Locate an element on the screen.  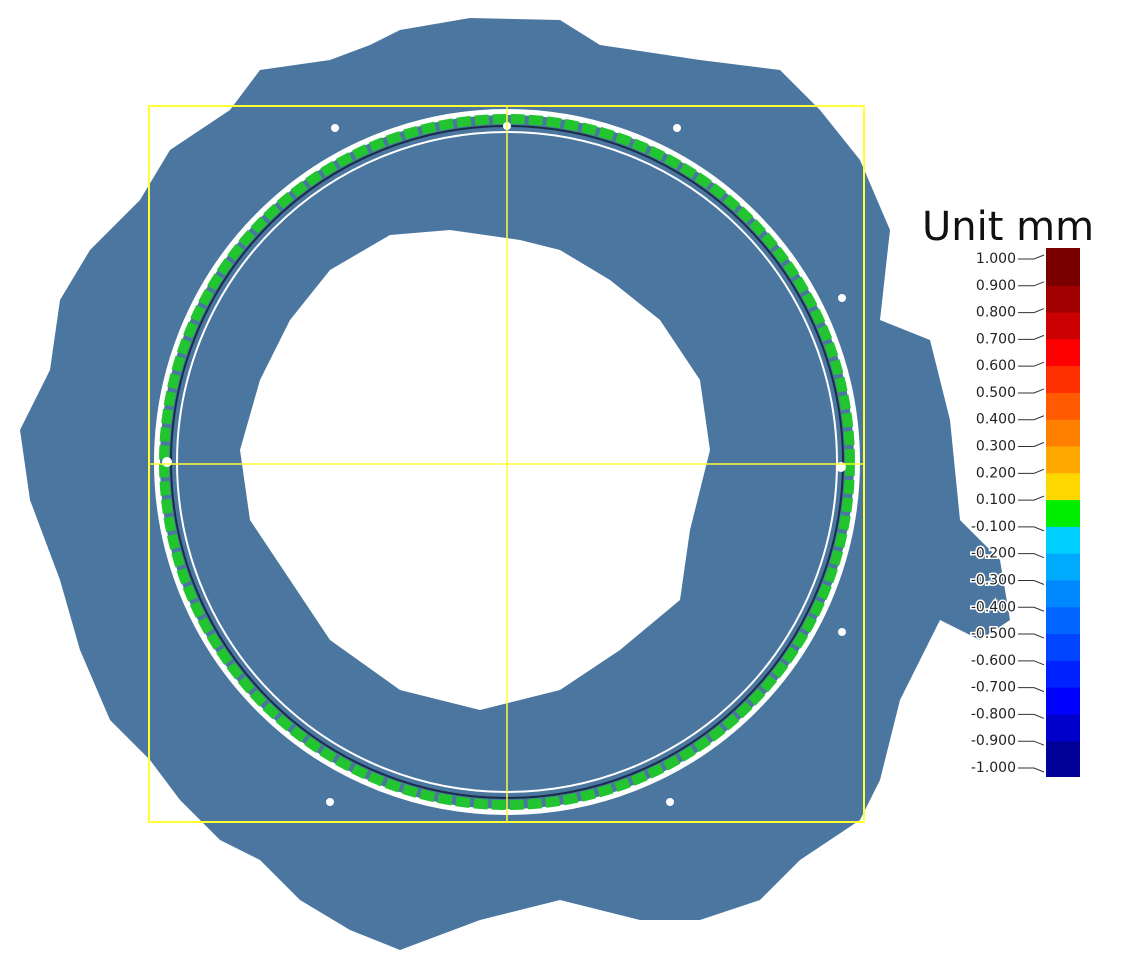
legend-label: 0.900 is located at coordinates (996, 286).